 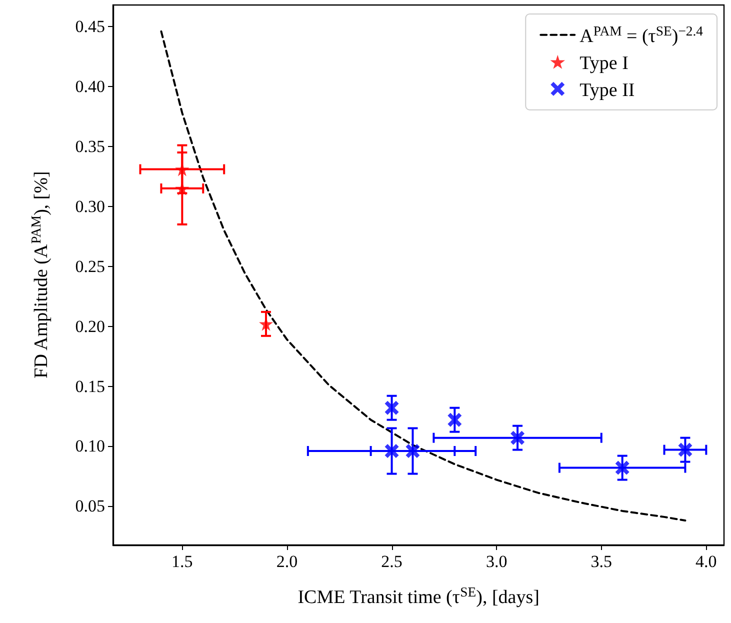 What do you see at coordinates (90, 26) in the screenshot?
I see `y-tick-label: 0.45` at bounding box center [90, 26].